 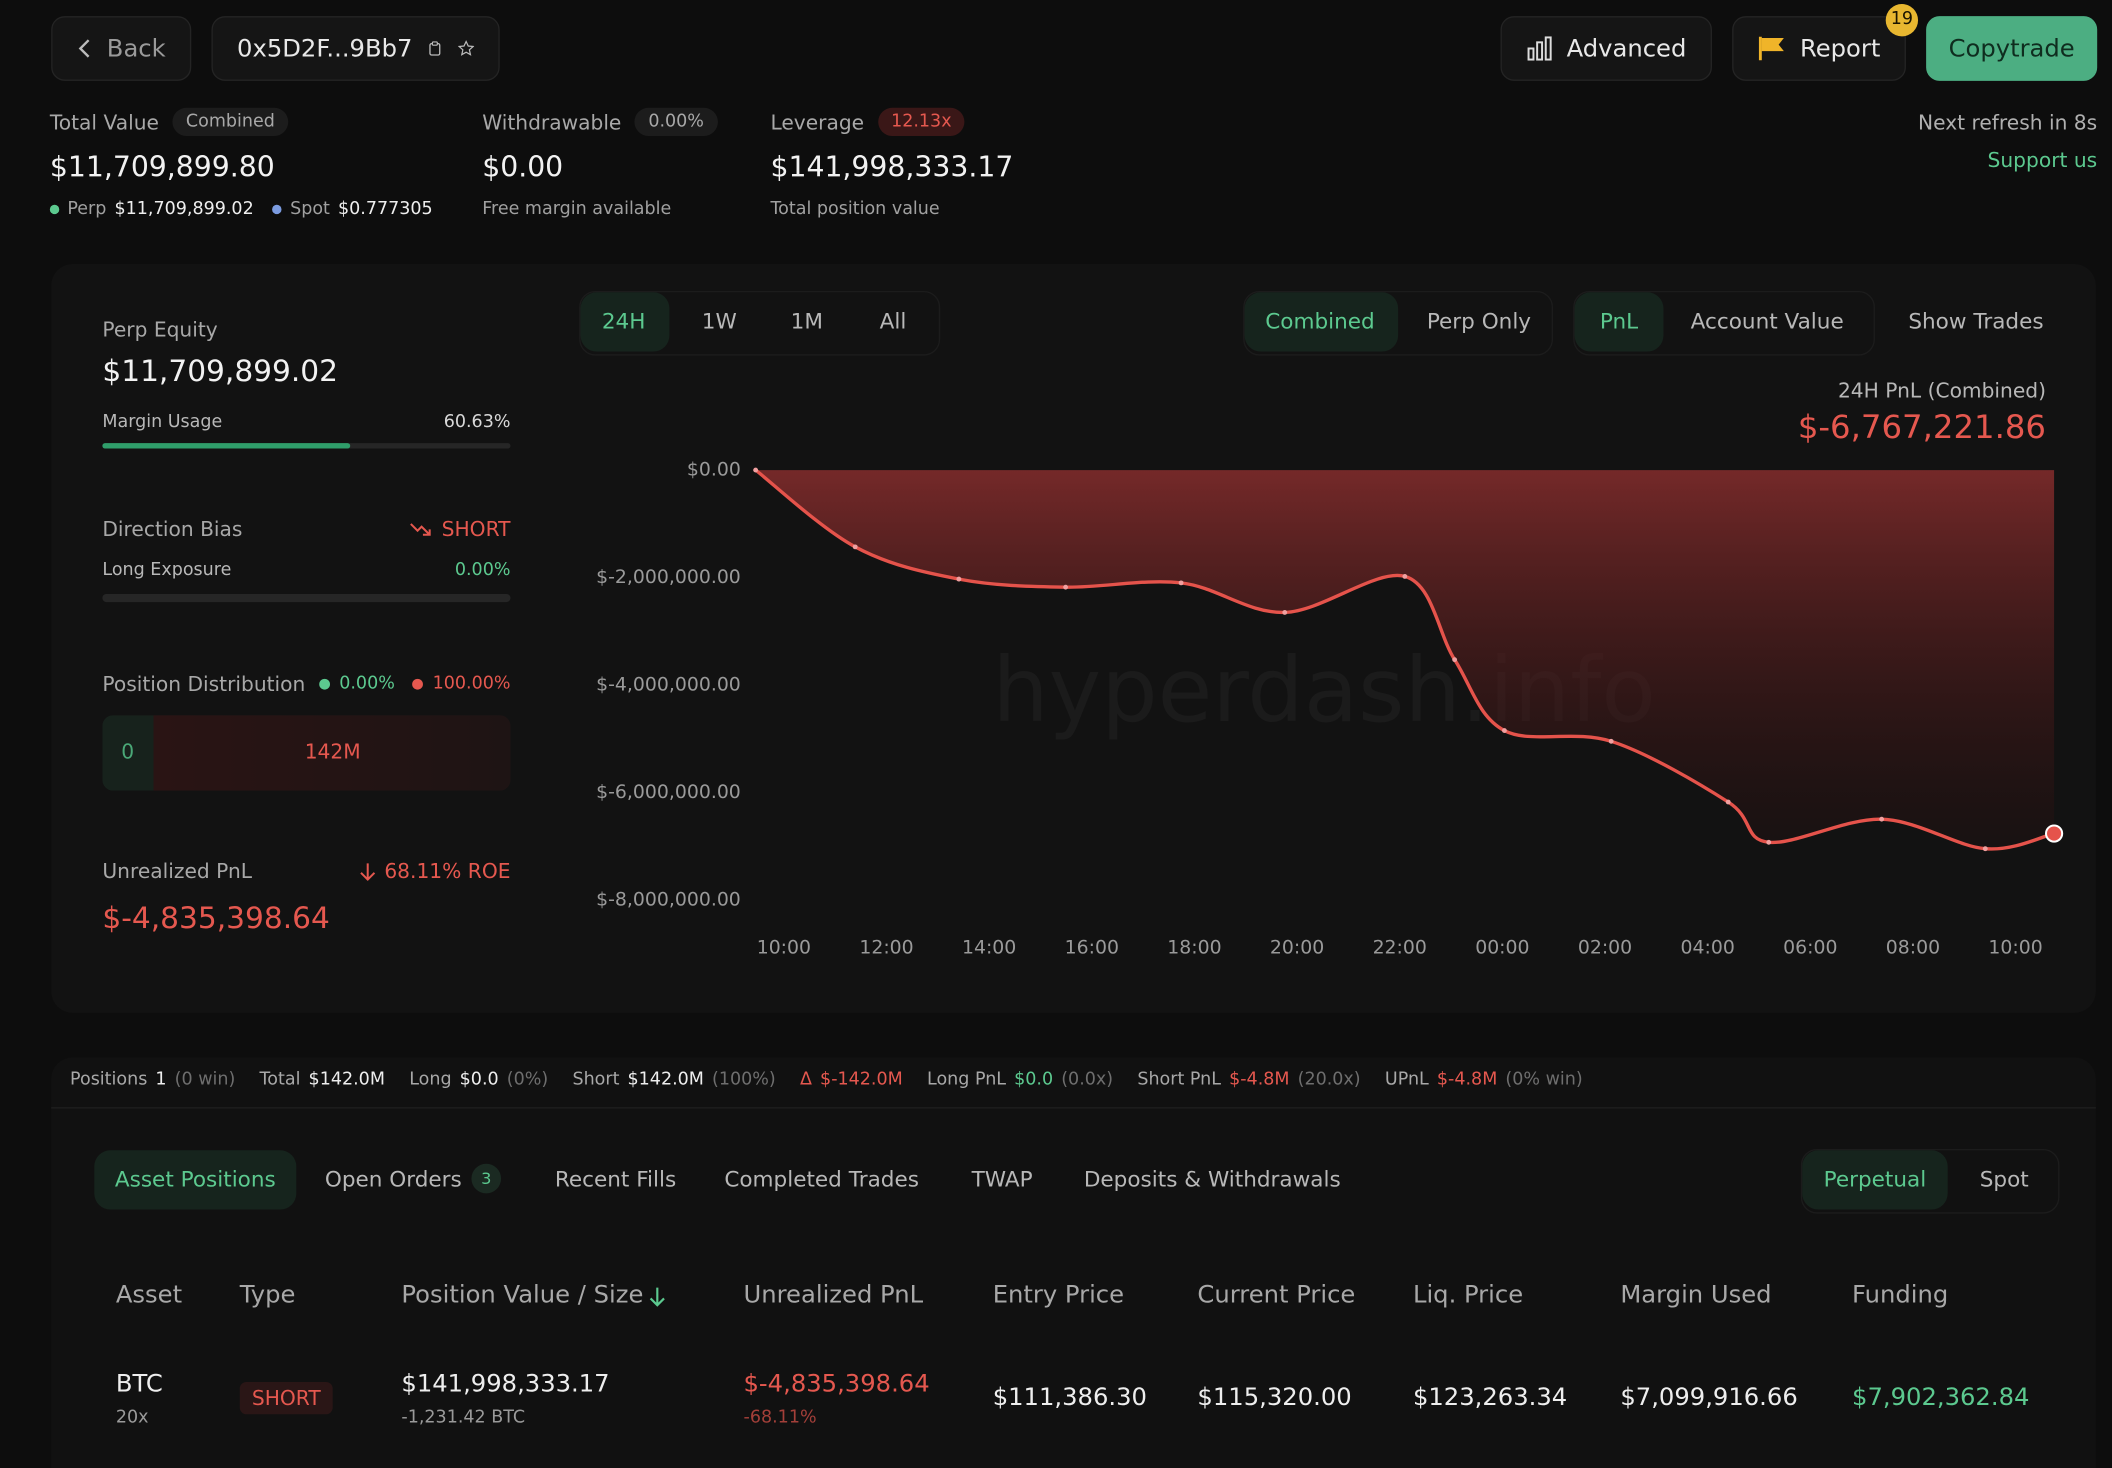 I want to click on perp-value: $11,709,899.02, so click(x=184, y=209).